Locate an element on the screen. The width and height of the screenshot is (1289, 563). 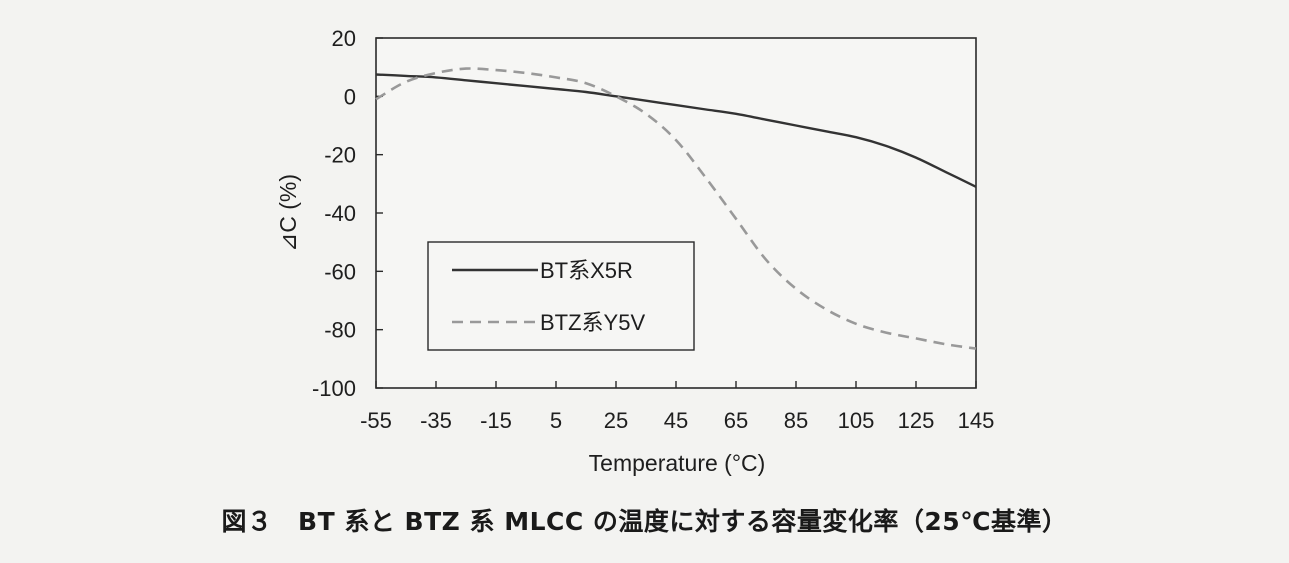
legend-box is located at coordinates (561, 296).